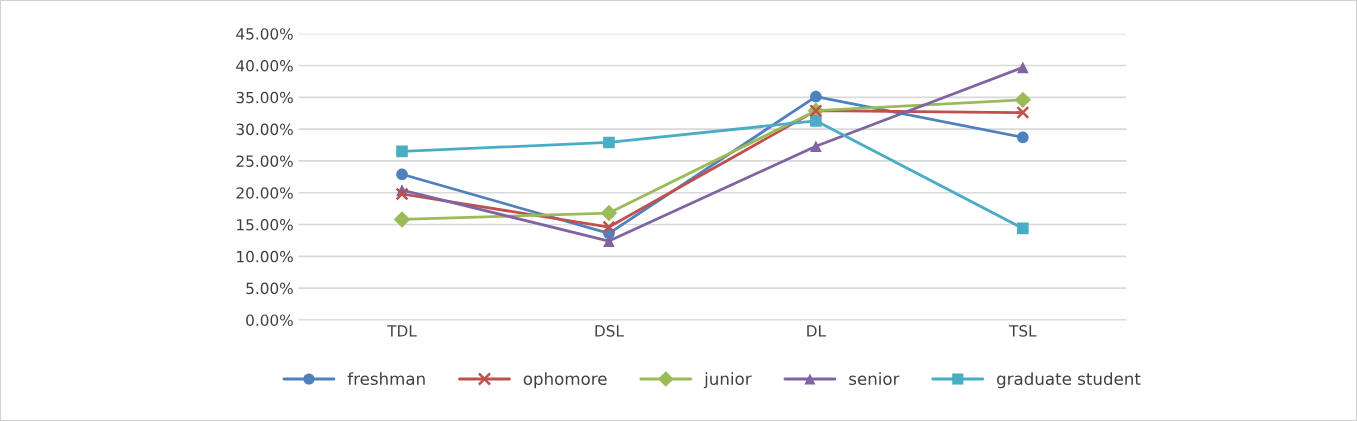  What do you see at coordinates (386, 379) in the screenshot?
I see `legend-label: freshman` at bounding box center [386, 379].